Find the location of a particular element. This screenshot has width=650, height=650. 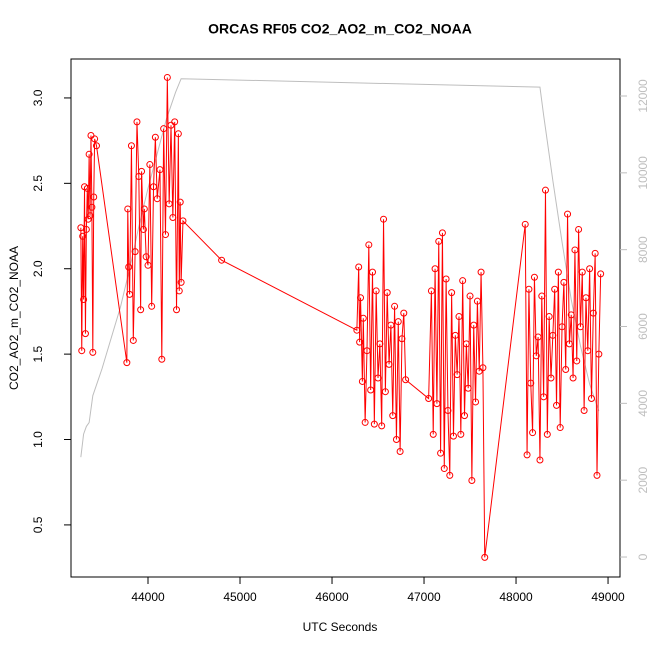

x-tick-label: 45000 is located at coordinates (240, 597).